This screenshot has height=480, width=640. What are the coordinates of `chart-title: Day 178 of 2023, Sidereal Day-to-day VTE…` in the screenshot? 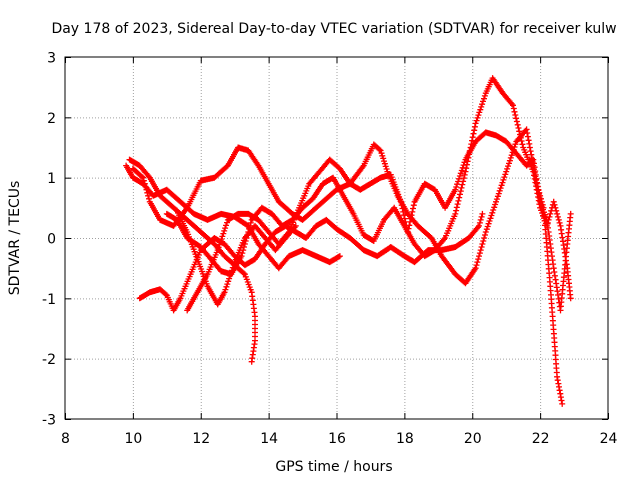 It's located at (333, 29).